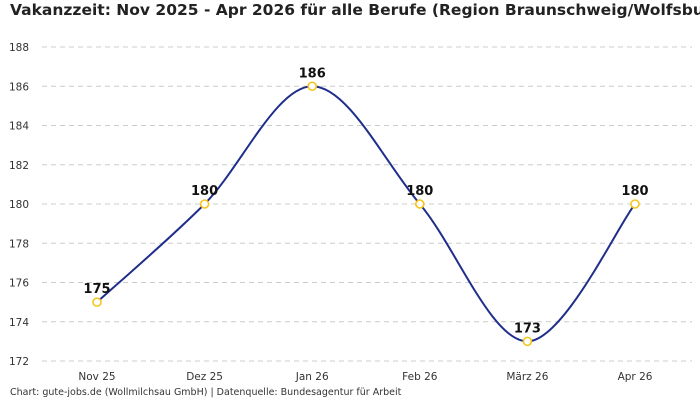 The height and width of the screenshot is (400, 700). What do you see at coordinates (204, 377) in the screenshot?
I see `x-tick-label: Dez 25` at bounding box center [204, 377].